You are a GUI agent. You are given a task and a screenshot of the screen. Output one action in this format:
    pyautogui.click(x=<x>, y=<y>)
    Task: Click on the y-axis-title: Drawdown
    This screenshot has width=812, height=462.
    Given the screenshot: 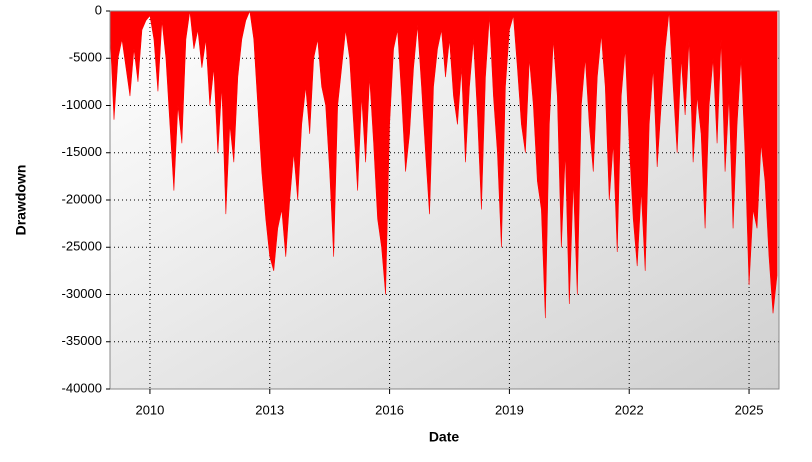 What is the action you would take?
    pyautogui.click(x=21, y=200)
    